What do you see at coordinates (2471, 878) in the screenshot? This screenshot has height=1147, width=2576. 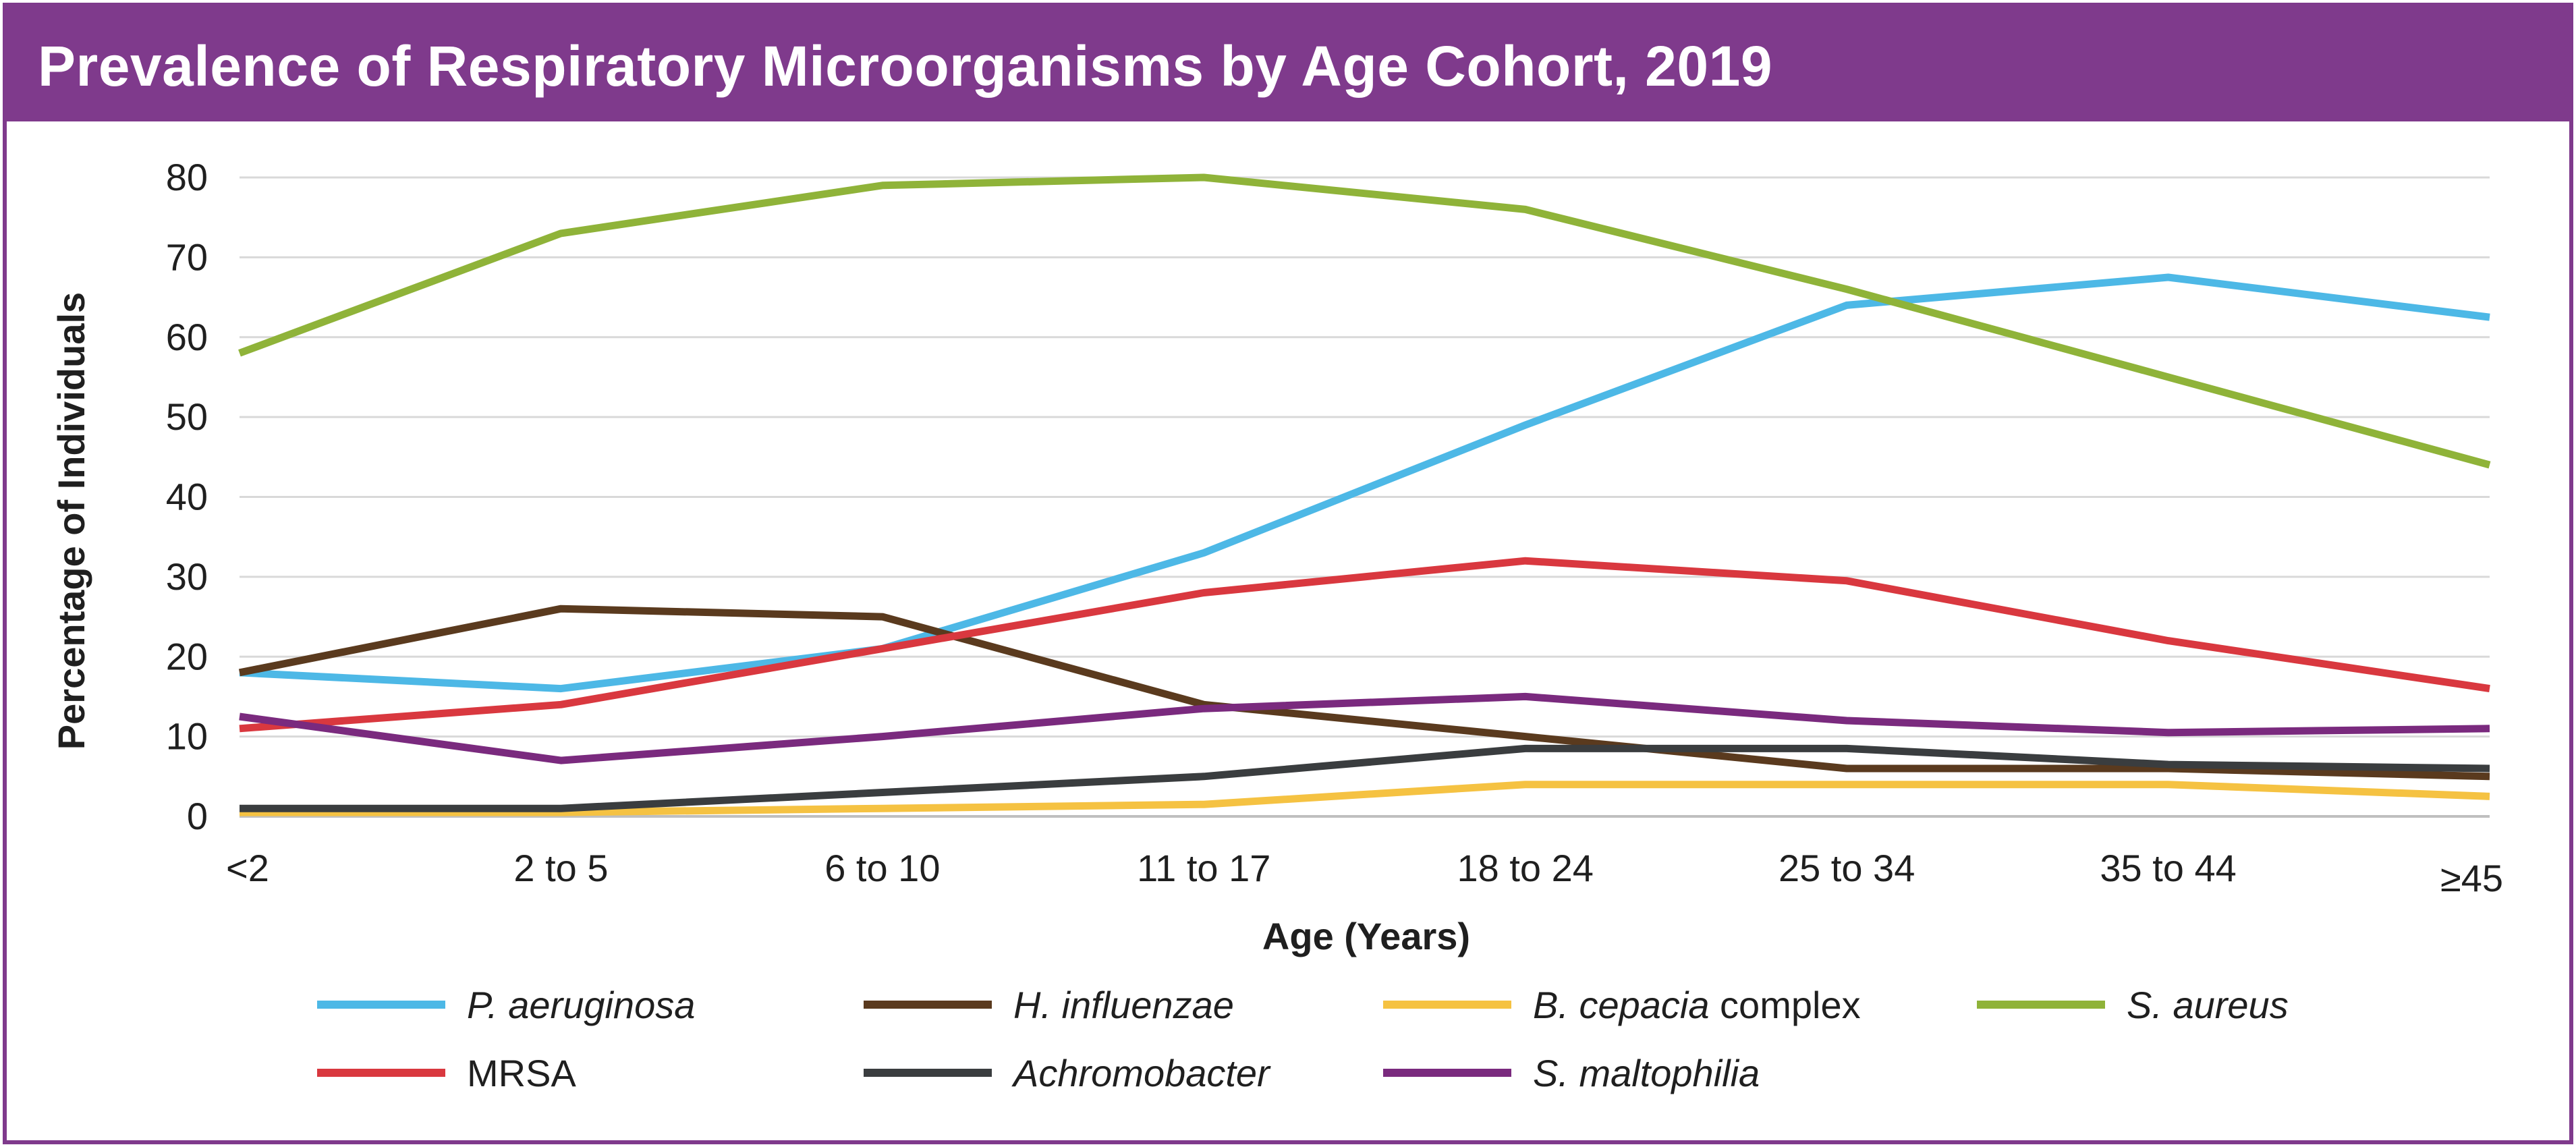 I see `x-tick-label: ≥45` at bounding box center [2471, 878].